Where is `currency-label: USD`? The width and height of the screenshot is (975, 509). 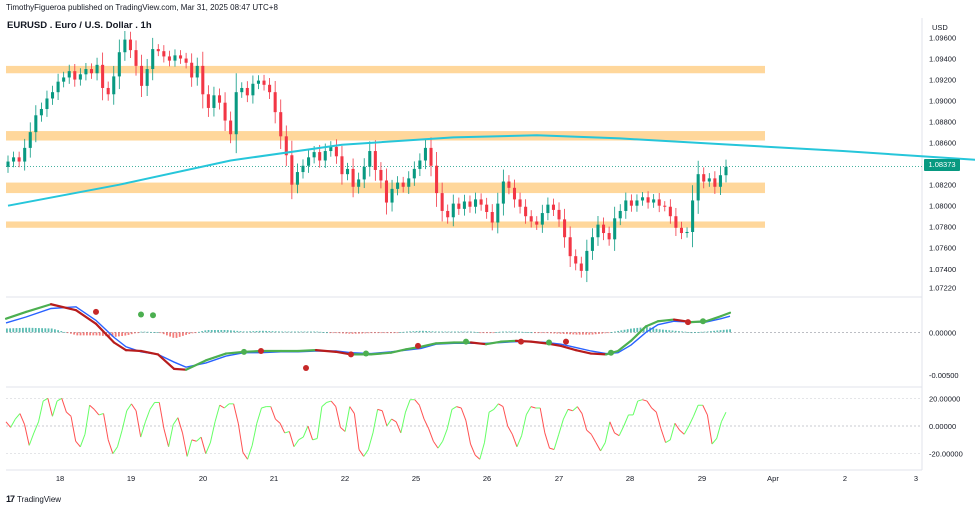 currency-label: USD is located at coordinates (940, 27).